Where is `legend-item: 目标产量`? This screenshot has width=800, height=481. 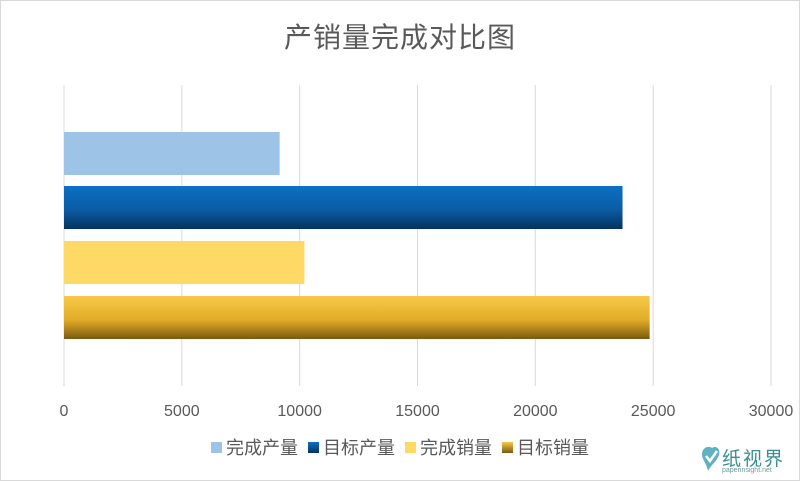 legend-item: 目标产量 is located at coordinates (351, 447).